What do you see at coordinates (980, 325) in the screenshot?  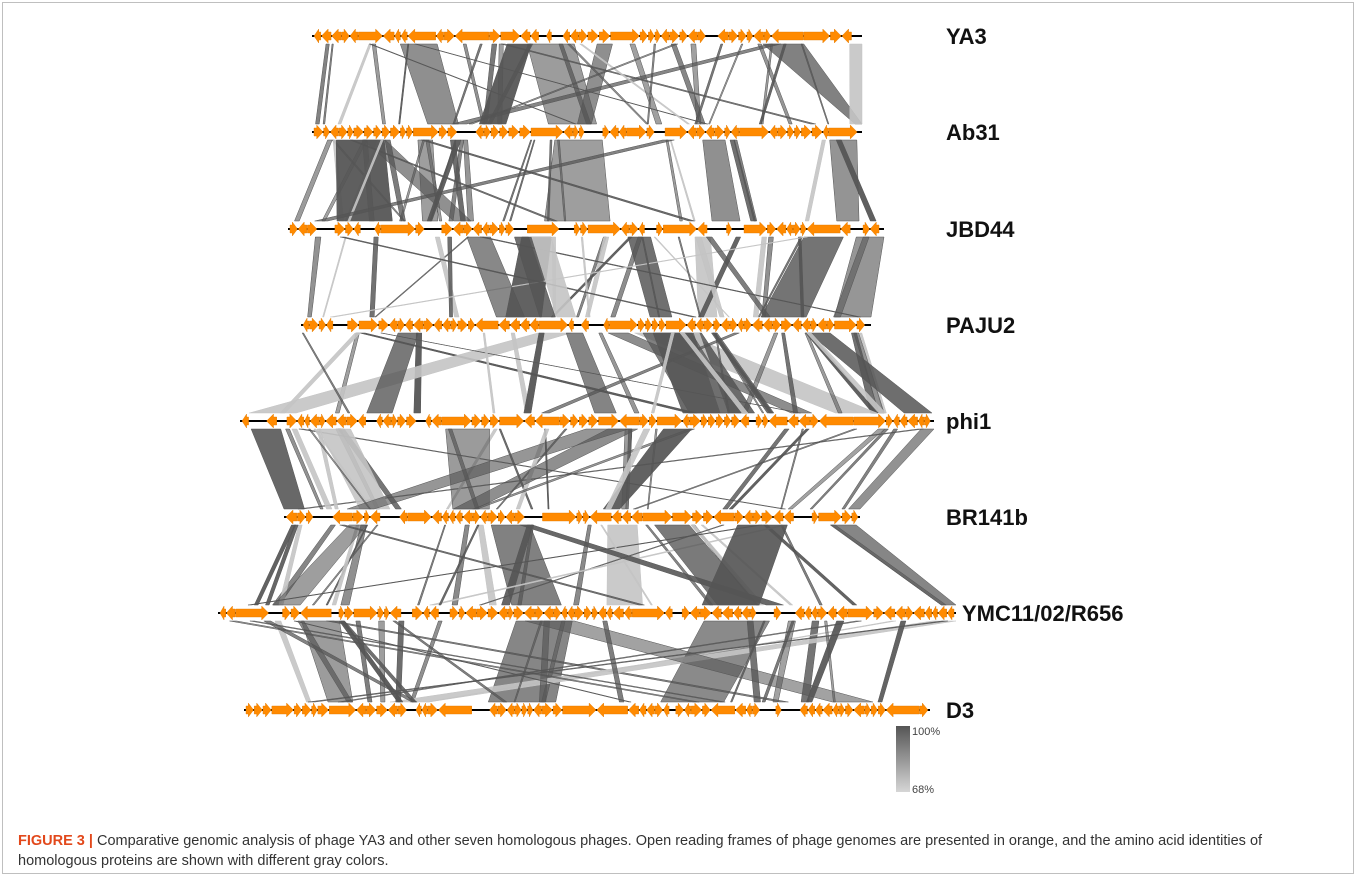 I see `genome-label: PAJU2` at bounding box center [980, 325].